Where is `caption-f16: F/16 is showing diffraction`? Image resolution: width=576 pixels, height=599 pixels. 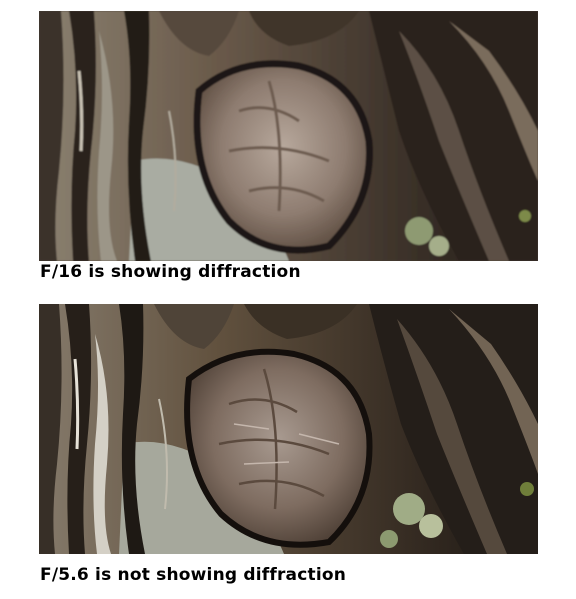 caption-f16: F/16 is showing diffraction is located at coordinates (170, 272).